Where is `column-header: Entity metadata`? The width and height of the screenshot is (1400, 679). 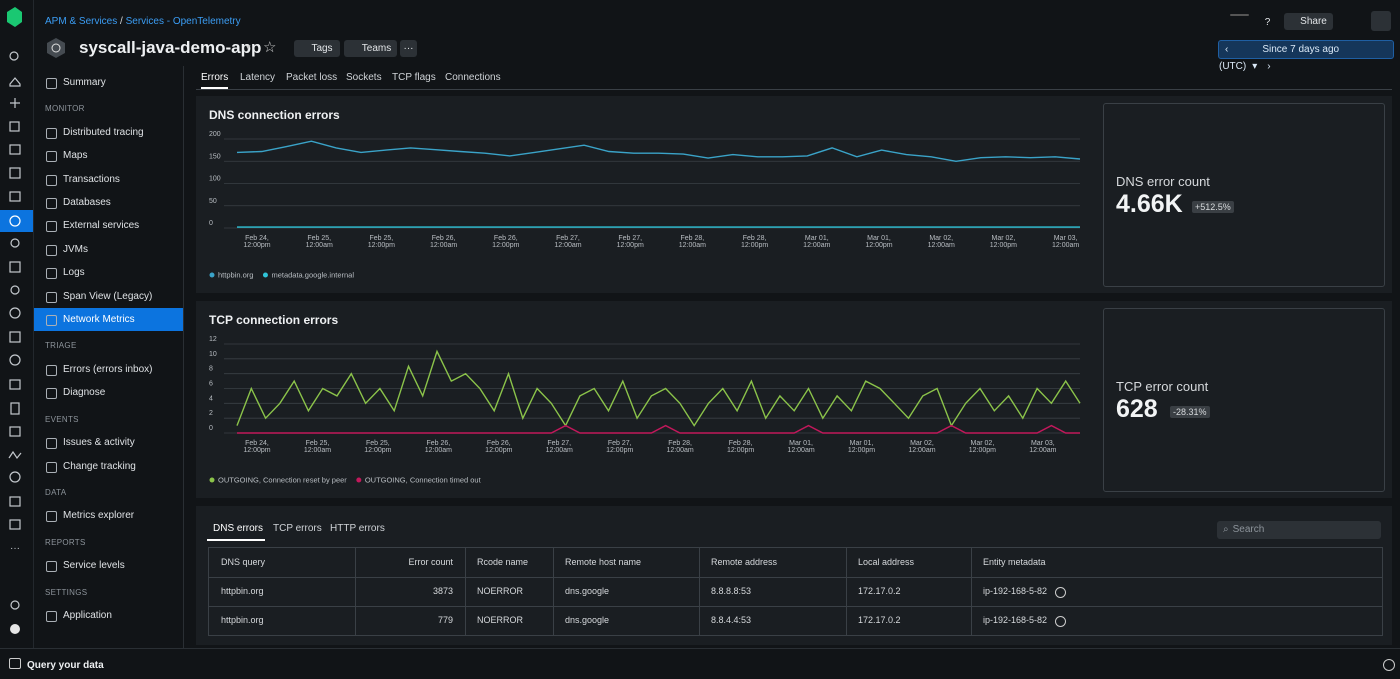
column-header: Entity metadata is located at coordinates (1014, 562).